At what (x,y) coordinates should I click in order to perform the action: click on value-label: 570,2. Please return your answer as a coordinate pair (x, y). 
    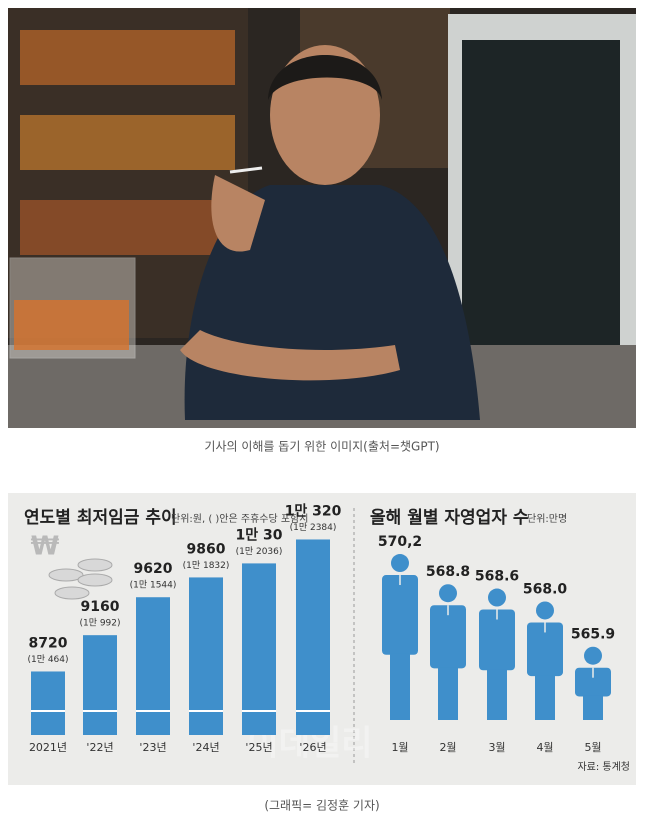
    Looking at the image, I should click on (400, 542).